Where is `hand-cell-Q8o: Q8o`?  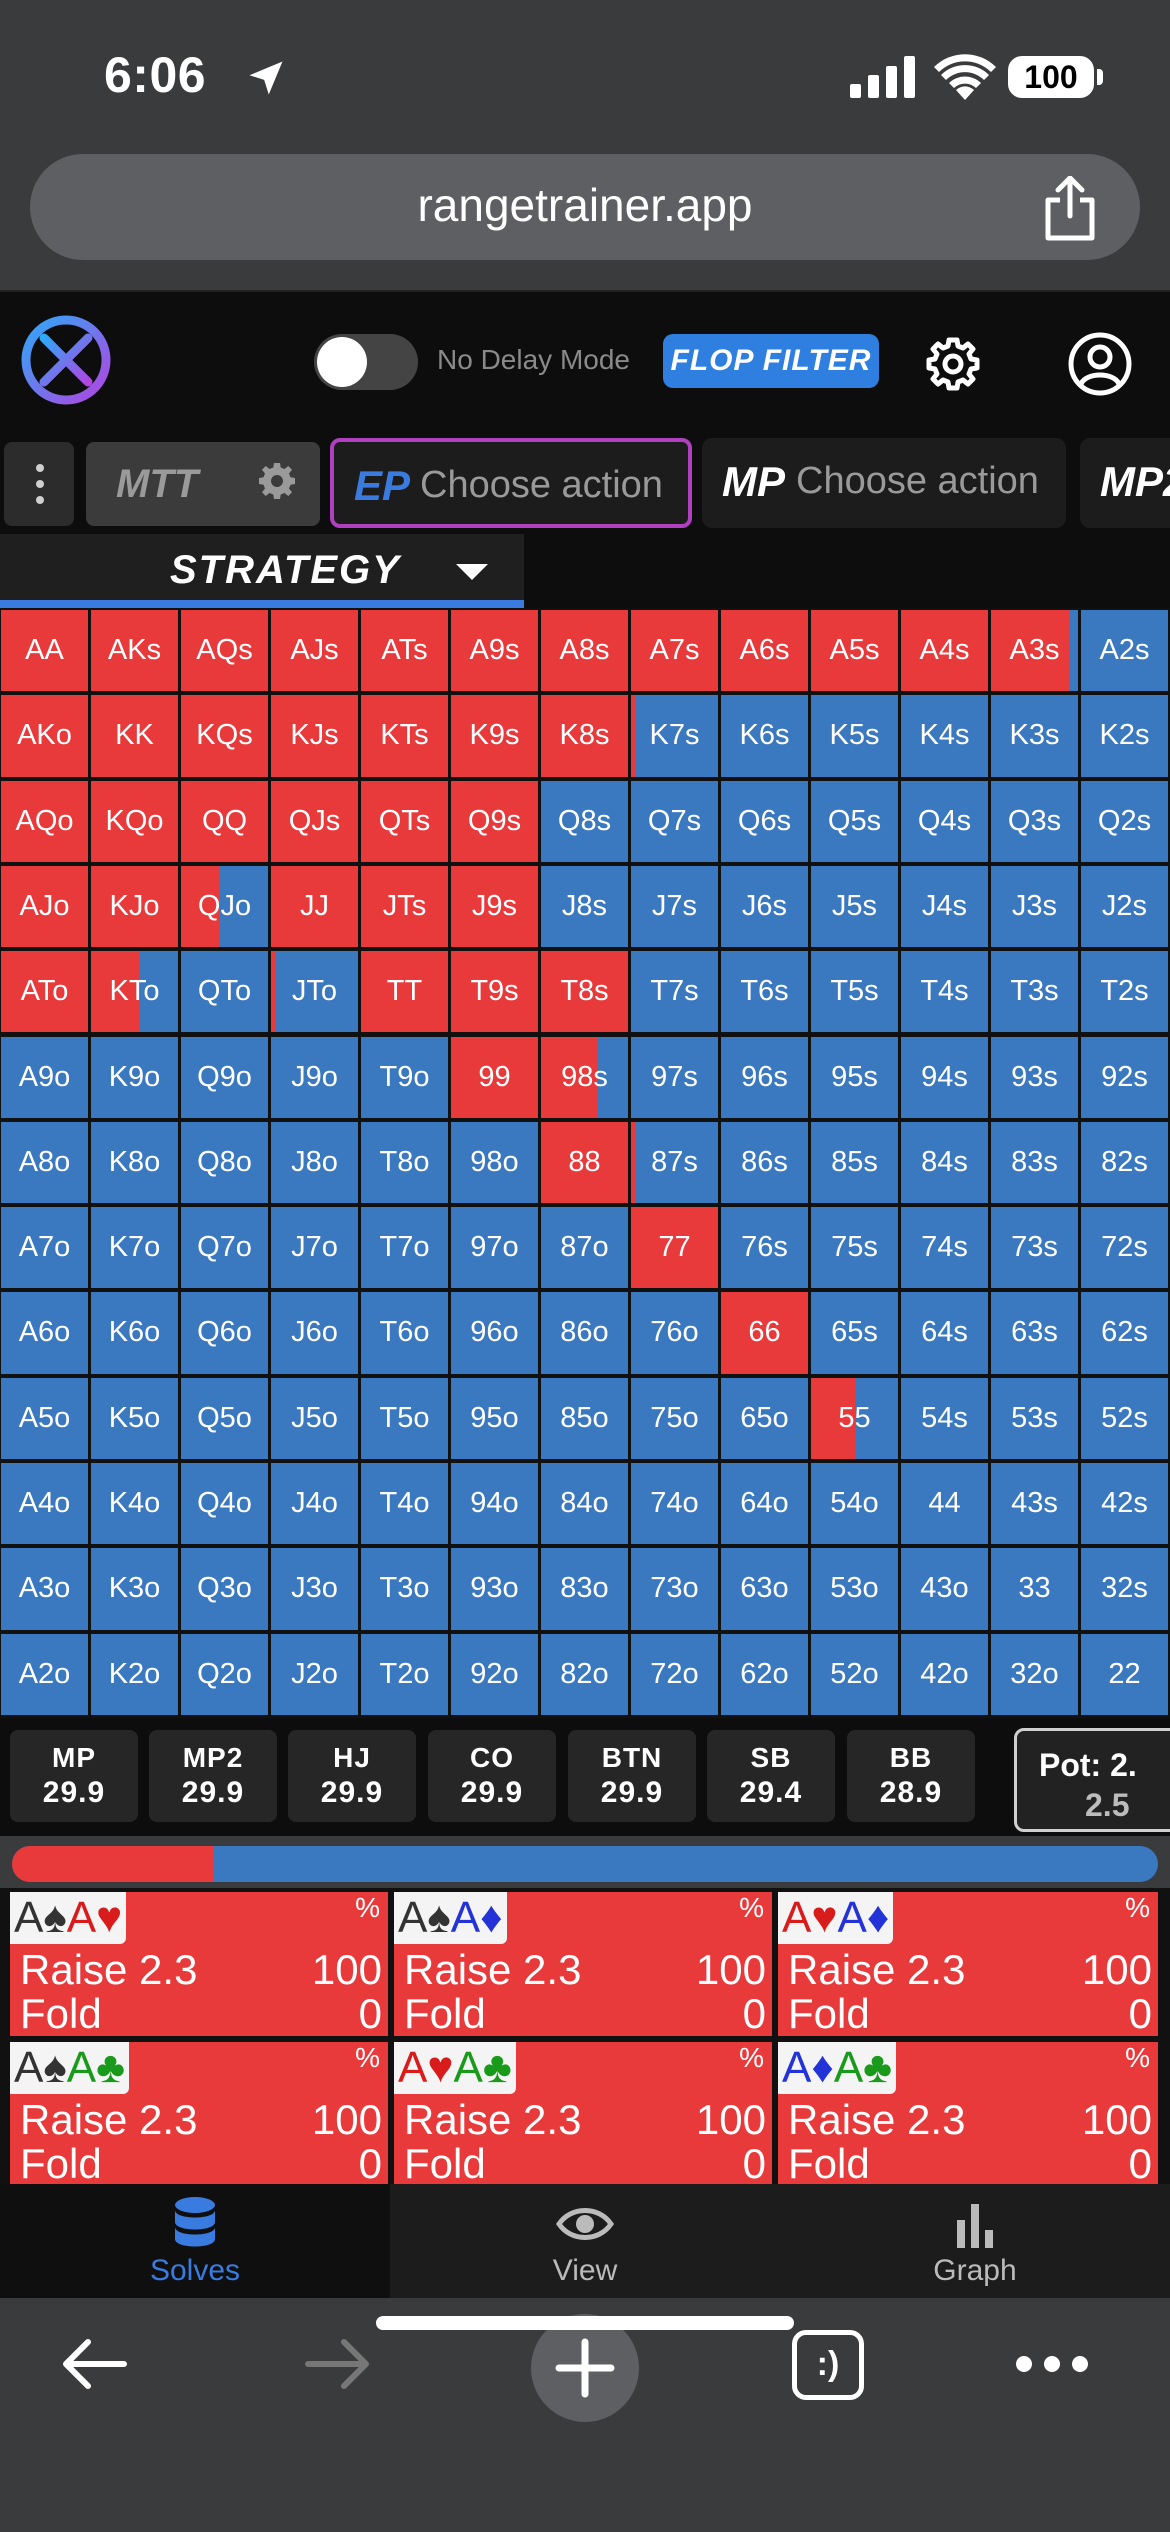 hand-cell-Q8o: Q8o is located at coordinates (224, 1162).